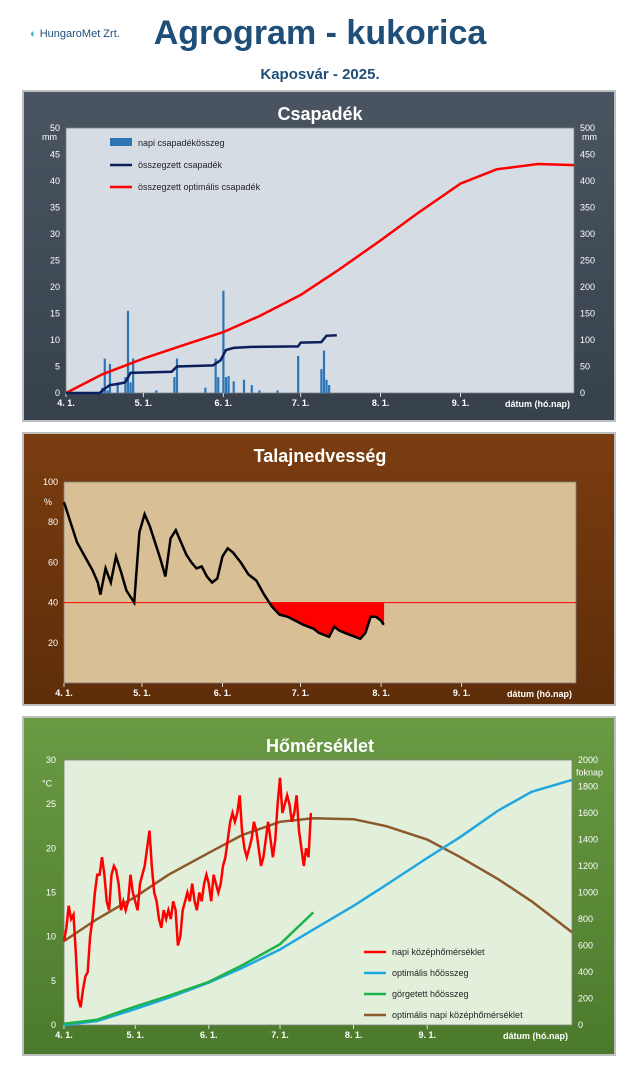 The height and width of the screenshot is (1077, 640). What do you see at coordinates (587, 155) in the screenshot?
I see `y-tick-label-right: 450` at bounding box center [587, 155].